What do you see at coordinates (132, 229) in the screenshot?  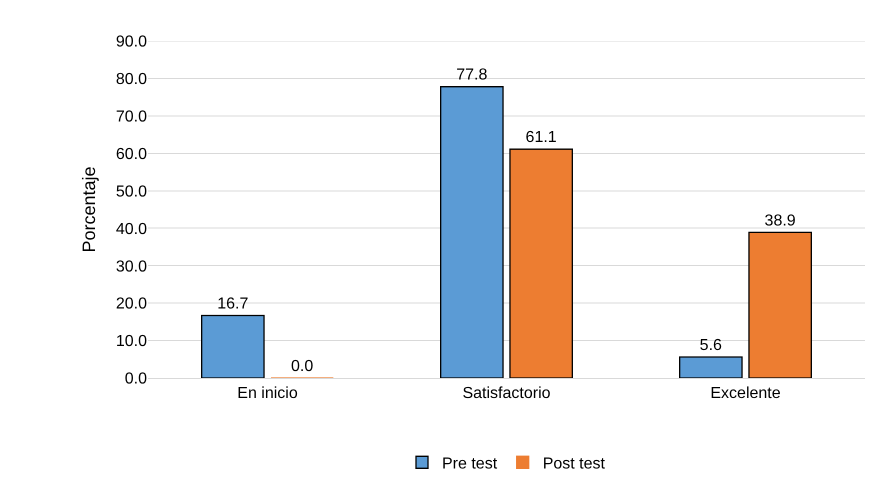 I see `y-tick-label: 40.0` at bounding box center [132, 229].